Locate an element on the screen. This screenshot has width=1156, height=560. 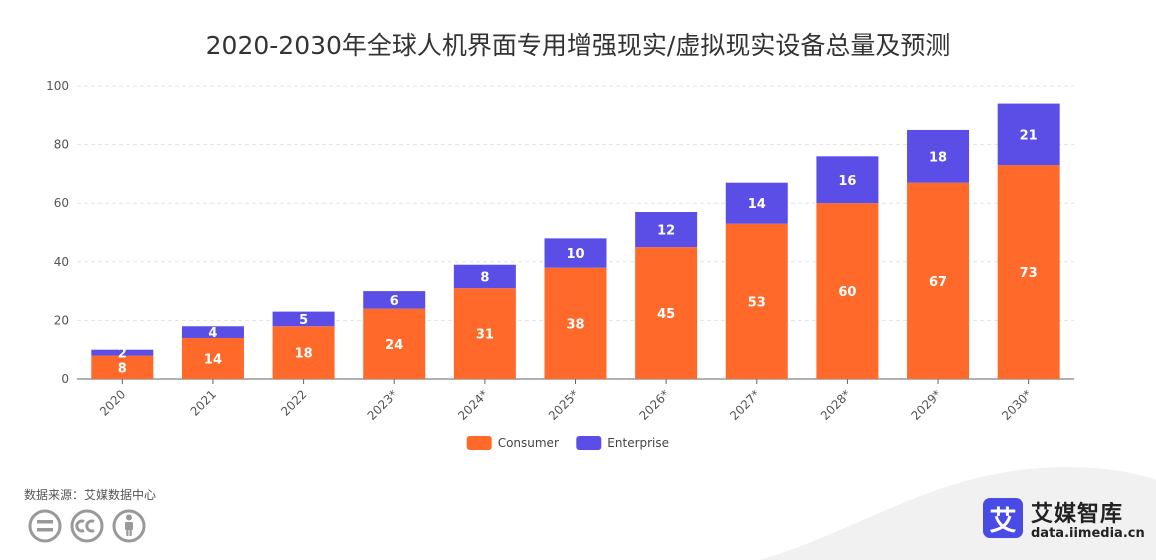
data-label: 4 is located at coordinates (212, 333).